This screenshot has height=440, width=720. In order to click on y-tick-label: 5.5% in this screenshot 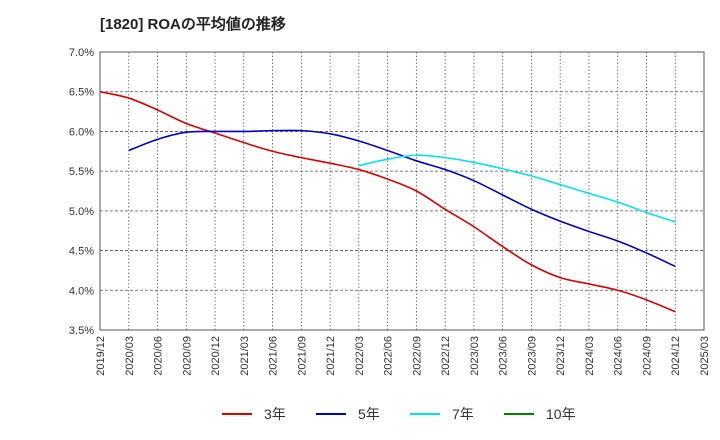, I will do `click(81, 172)`.